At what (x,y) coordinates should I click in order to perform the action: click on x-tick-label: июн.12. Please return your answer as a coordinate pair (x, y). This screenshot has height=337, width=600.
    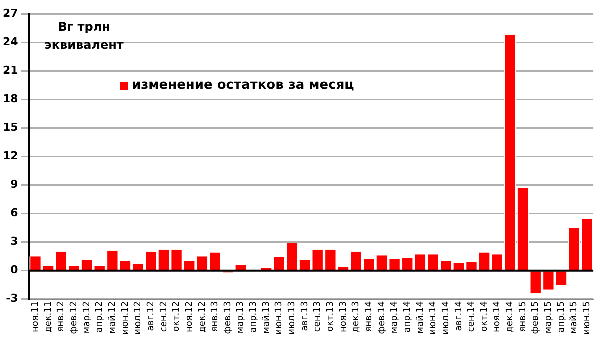
    Looking at the image, I should click on (125, 318).